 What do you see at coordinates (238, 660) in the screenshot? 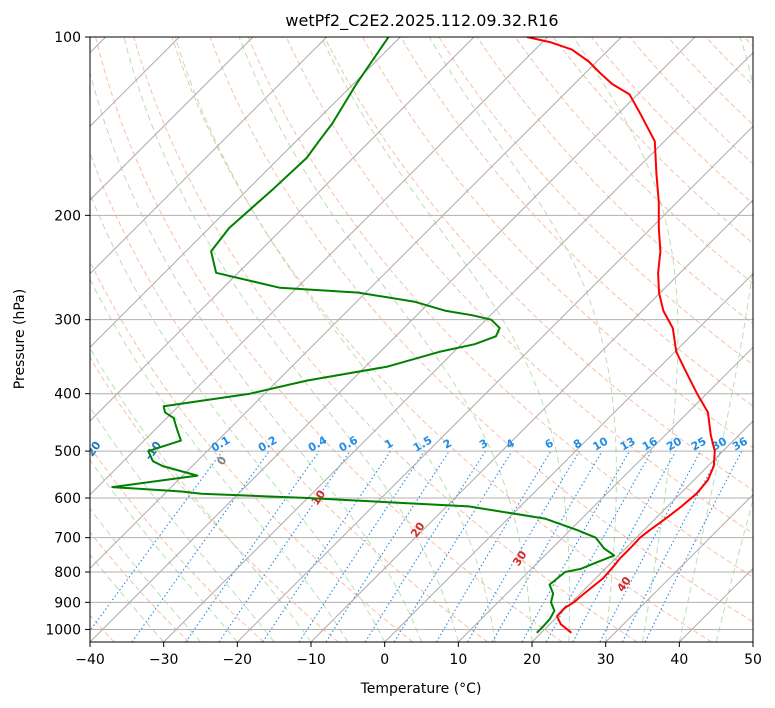
I see `x-tick-label: −20` at bounding box center [238, 660].